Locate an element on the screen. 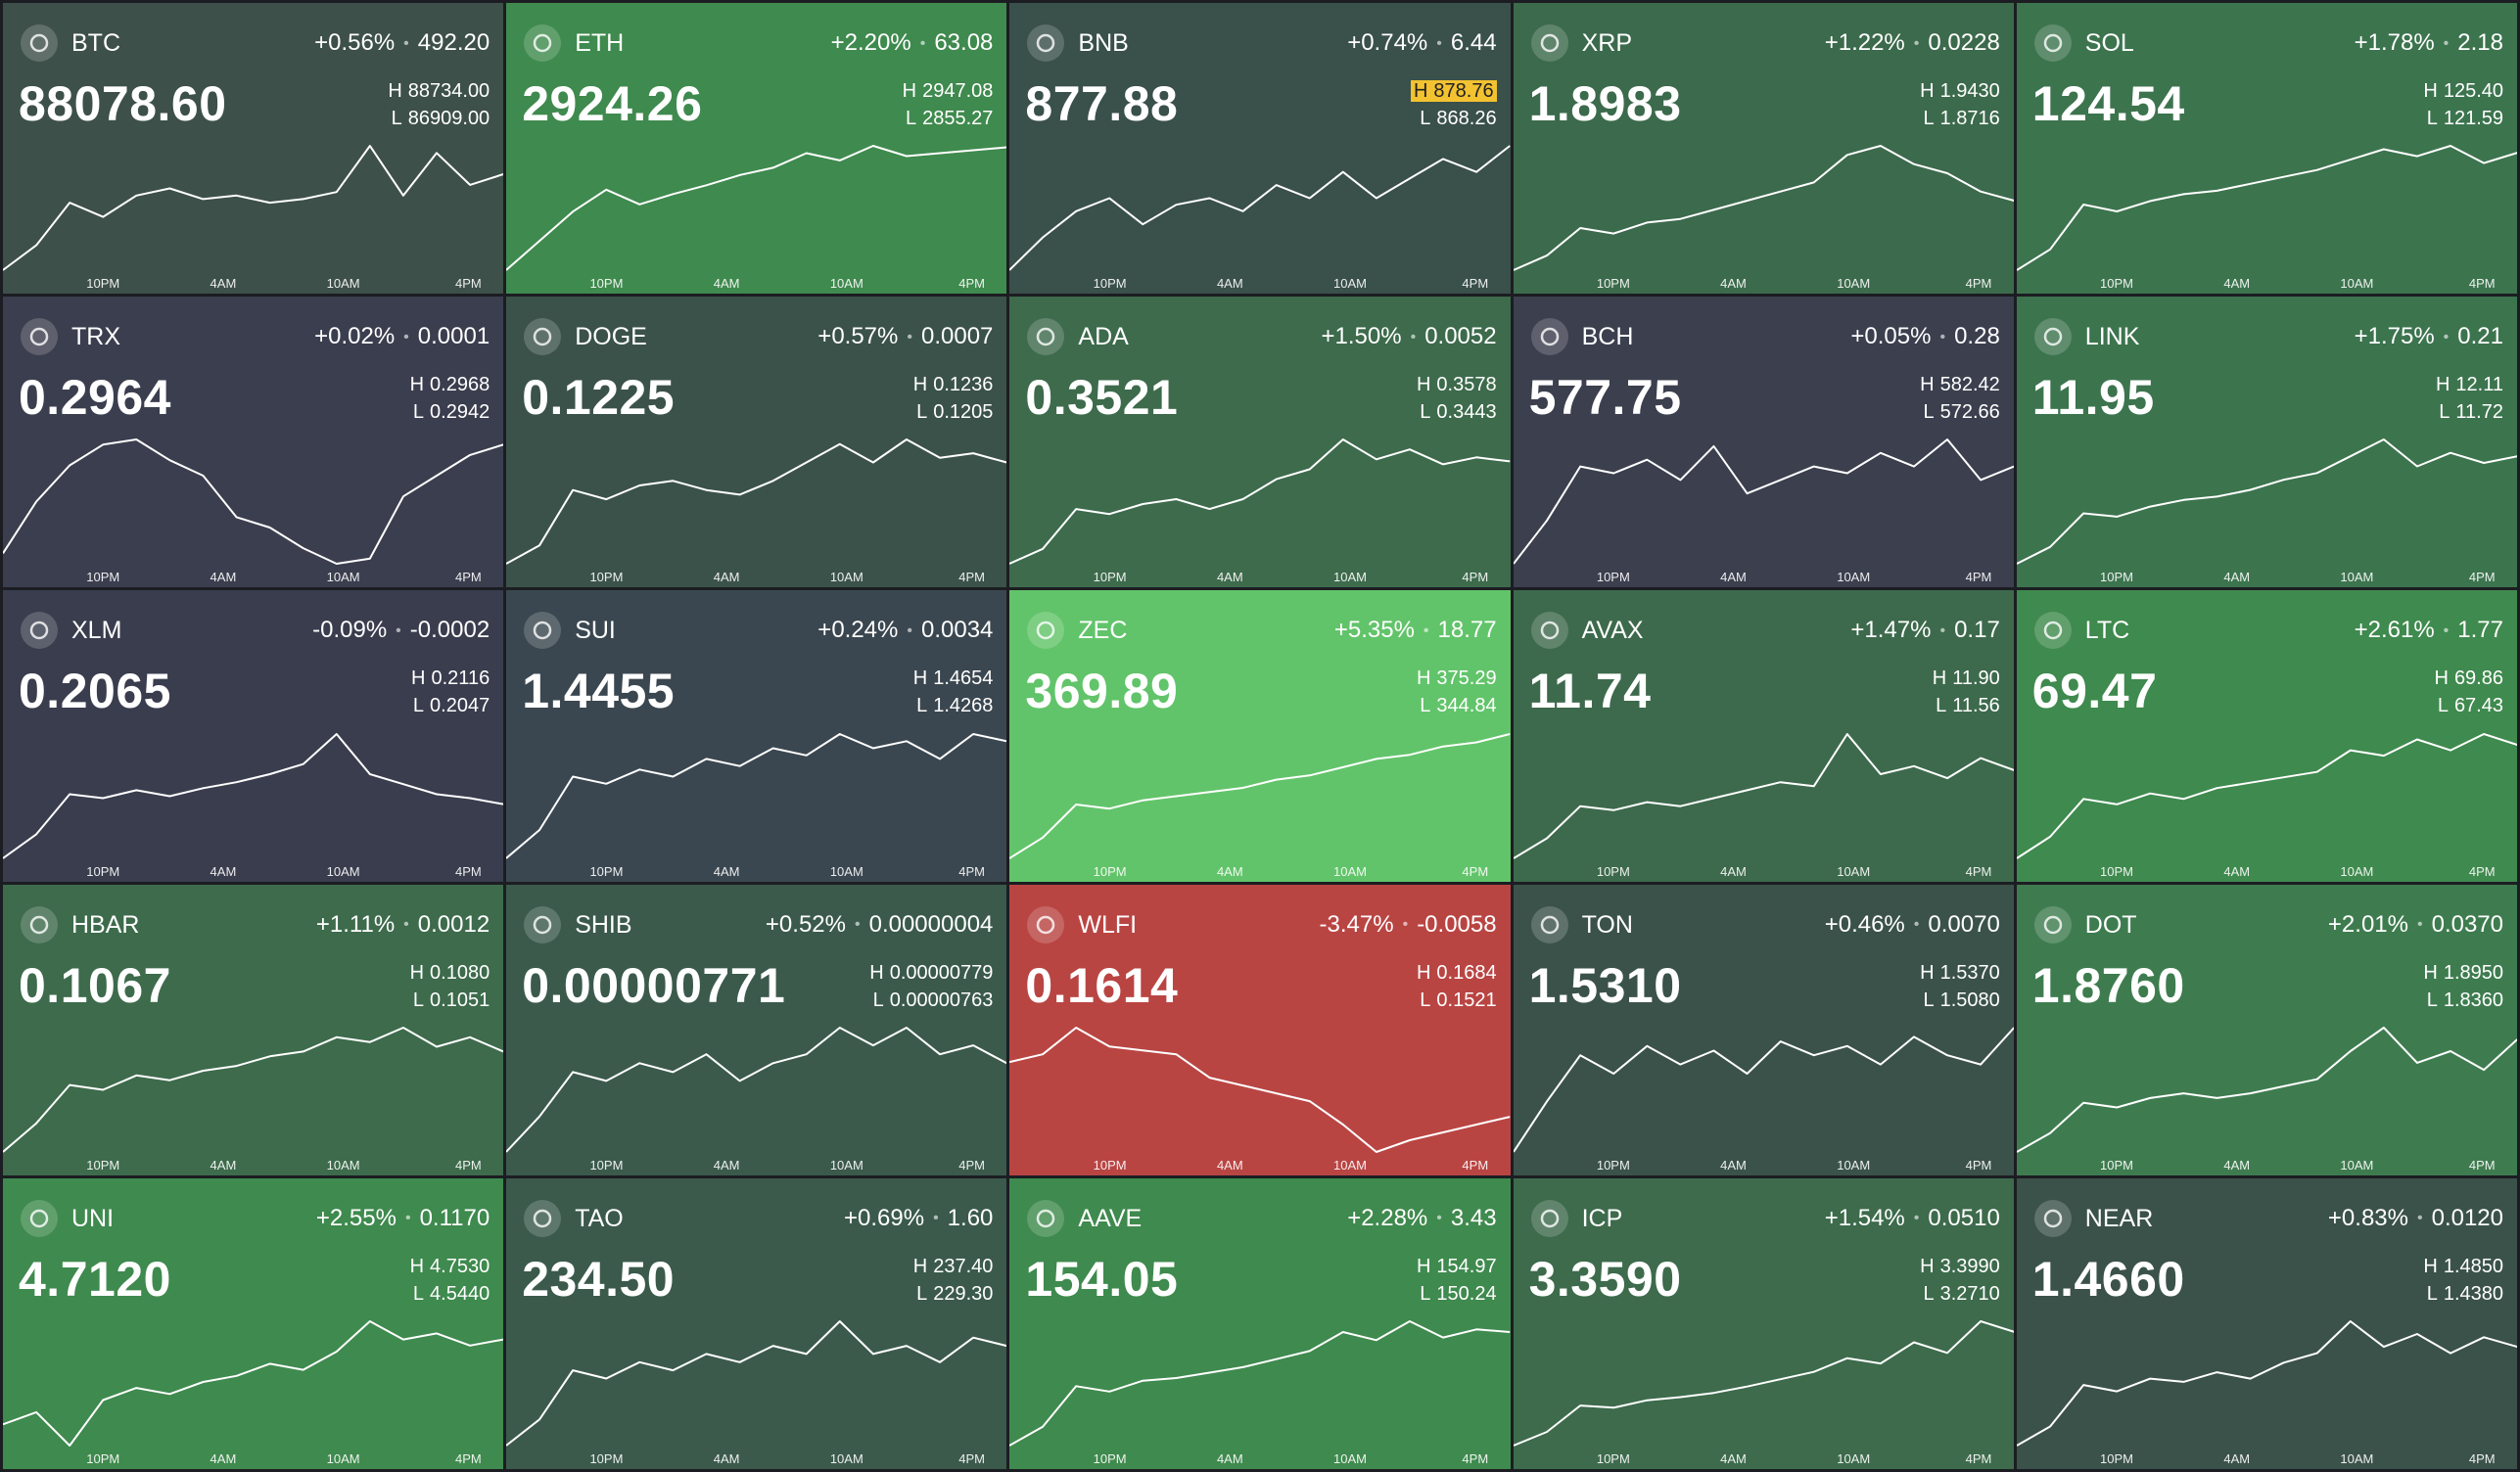 This screenshot has height=1472, width=2520. low-wrap: L 4.5440 is located at coordinates (451, 1294).